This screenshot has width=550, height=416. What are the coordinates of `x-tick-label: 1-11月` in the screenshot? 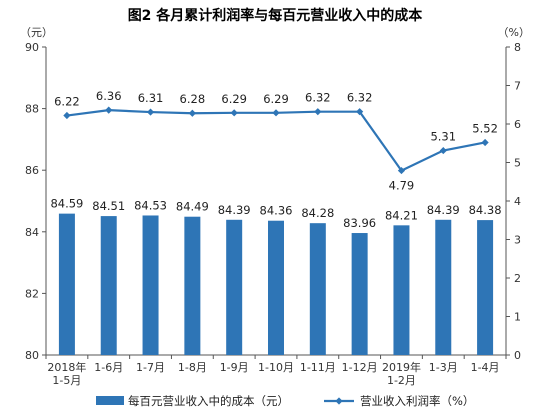 It's located at (318, 367).